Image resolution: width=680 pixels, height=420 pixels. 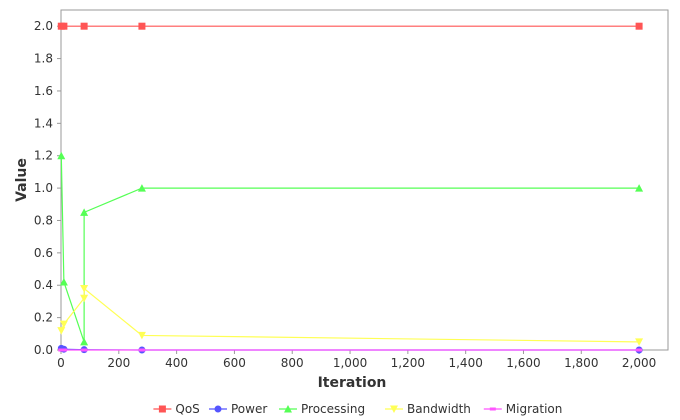 I want to click on legend: QoS Power Processing Bandwidth Migration, so click(x=357, y=409).